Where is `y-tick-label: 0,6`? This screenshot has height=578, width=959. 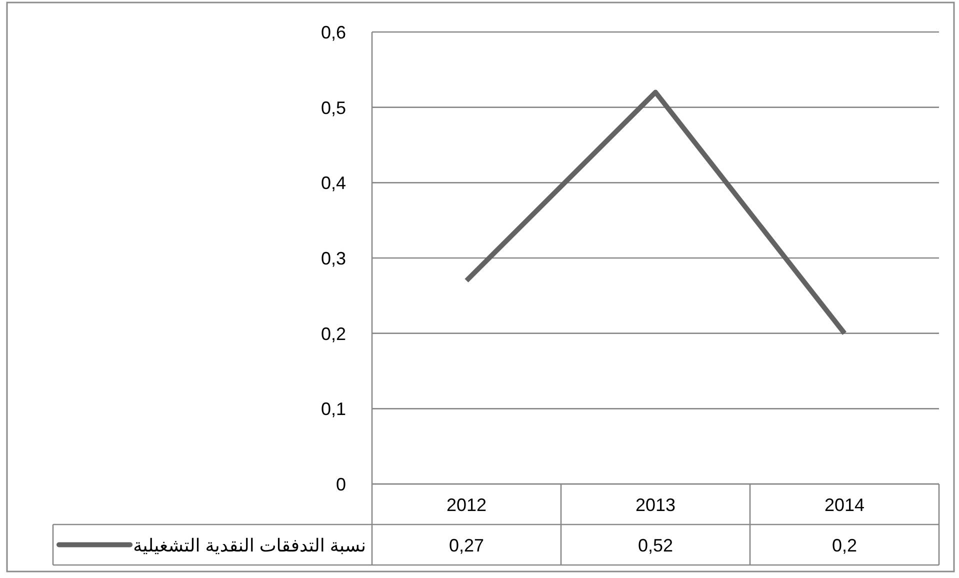 y-tick-label: 0,6 is located at coordinates (333, 32).